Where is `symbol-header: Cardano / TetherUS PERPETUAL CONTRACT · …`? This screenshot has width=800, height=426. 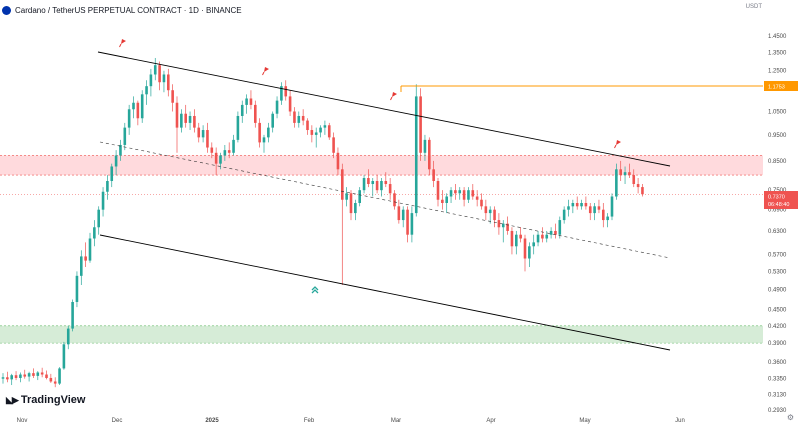 symbol-header: Cardano / TetherUS PERPETUAL CONTRACT · … is located at coordinates (122, 10).